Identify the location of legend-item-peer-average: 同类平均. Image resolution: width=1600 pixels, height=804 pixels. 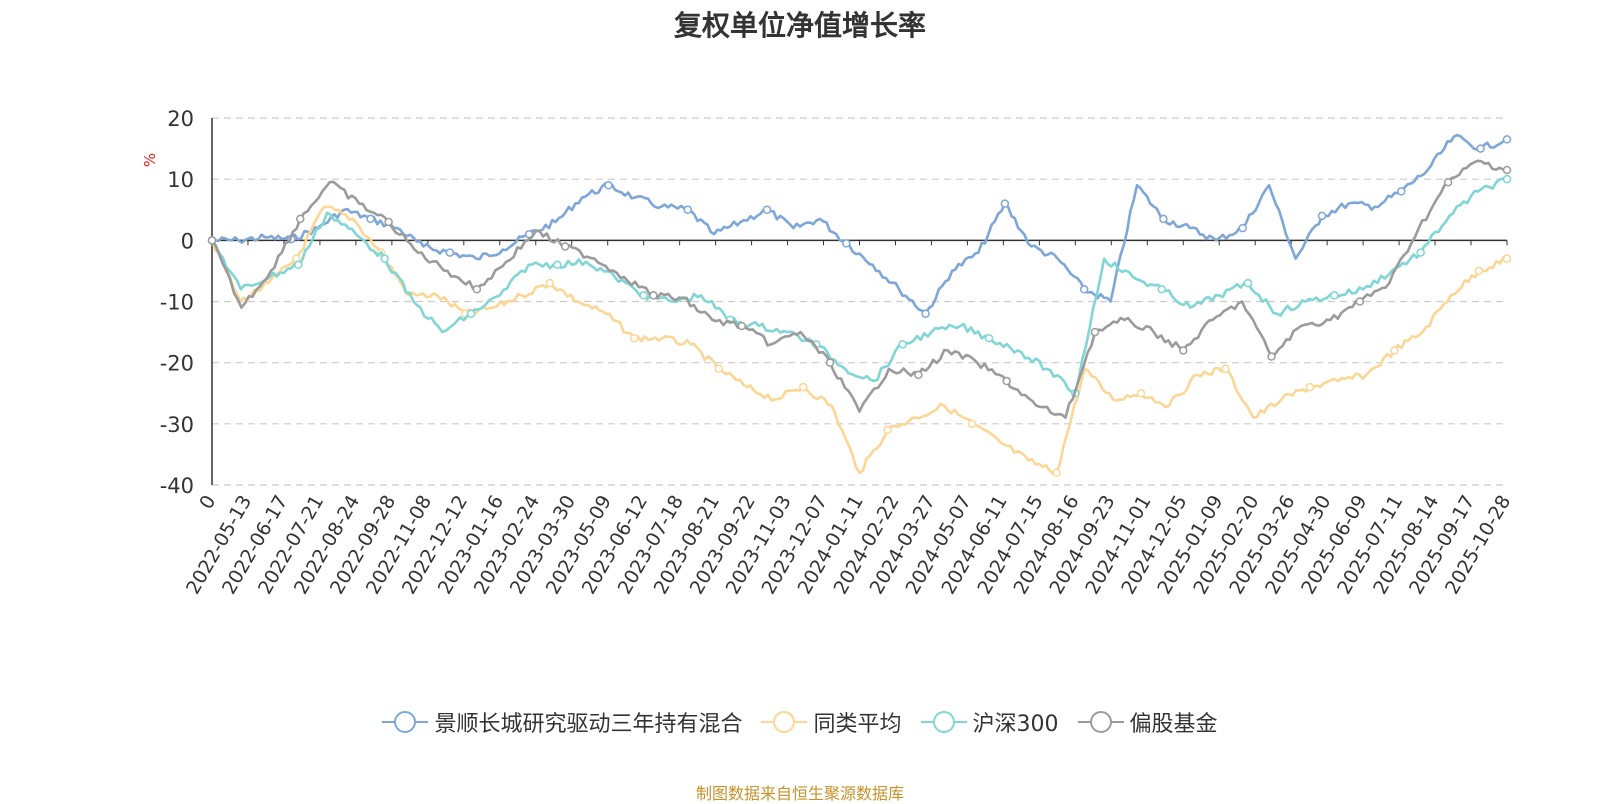
(831, 722).